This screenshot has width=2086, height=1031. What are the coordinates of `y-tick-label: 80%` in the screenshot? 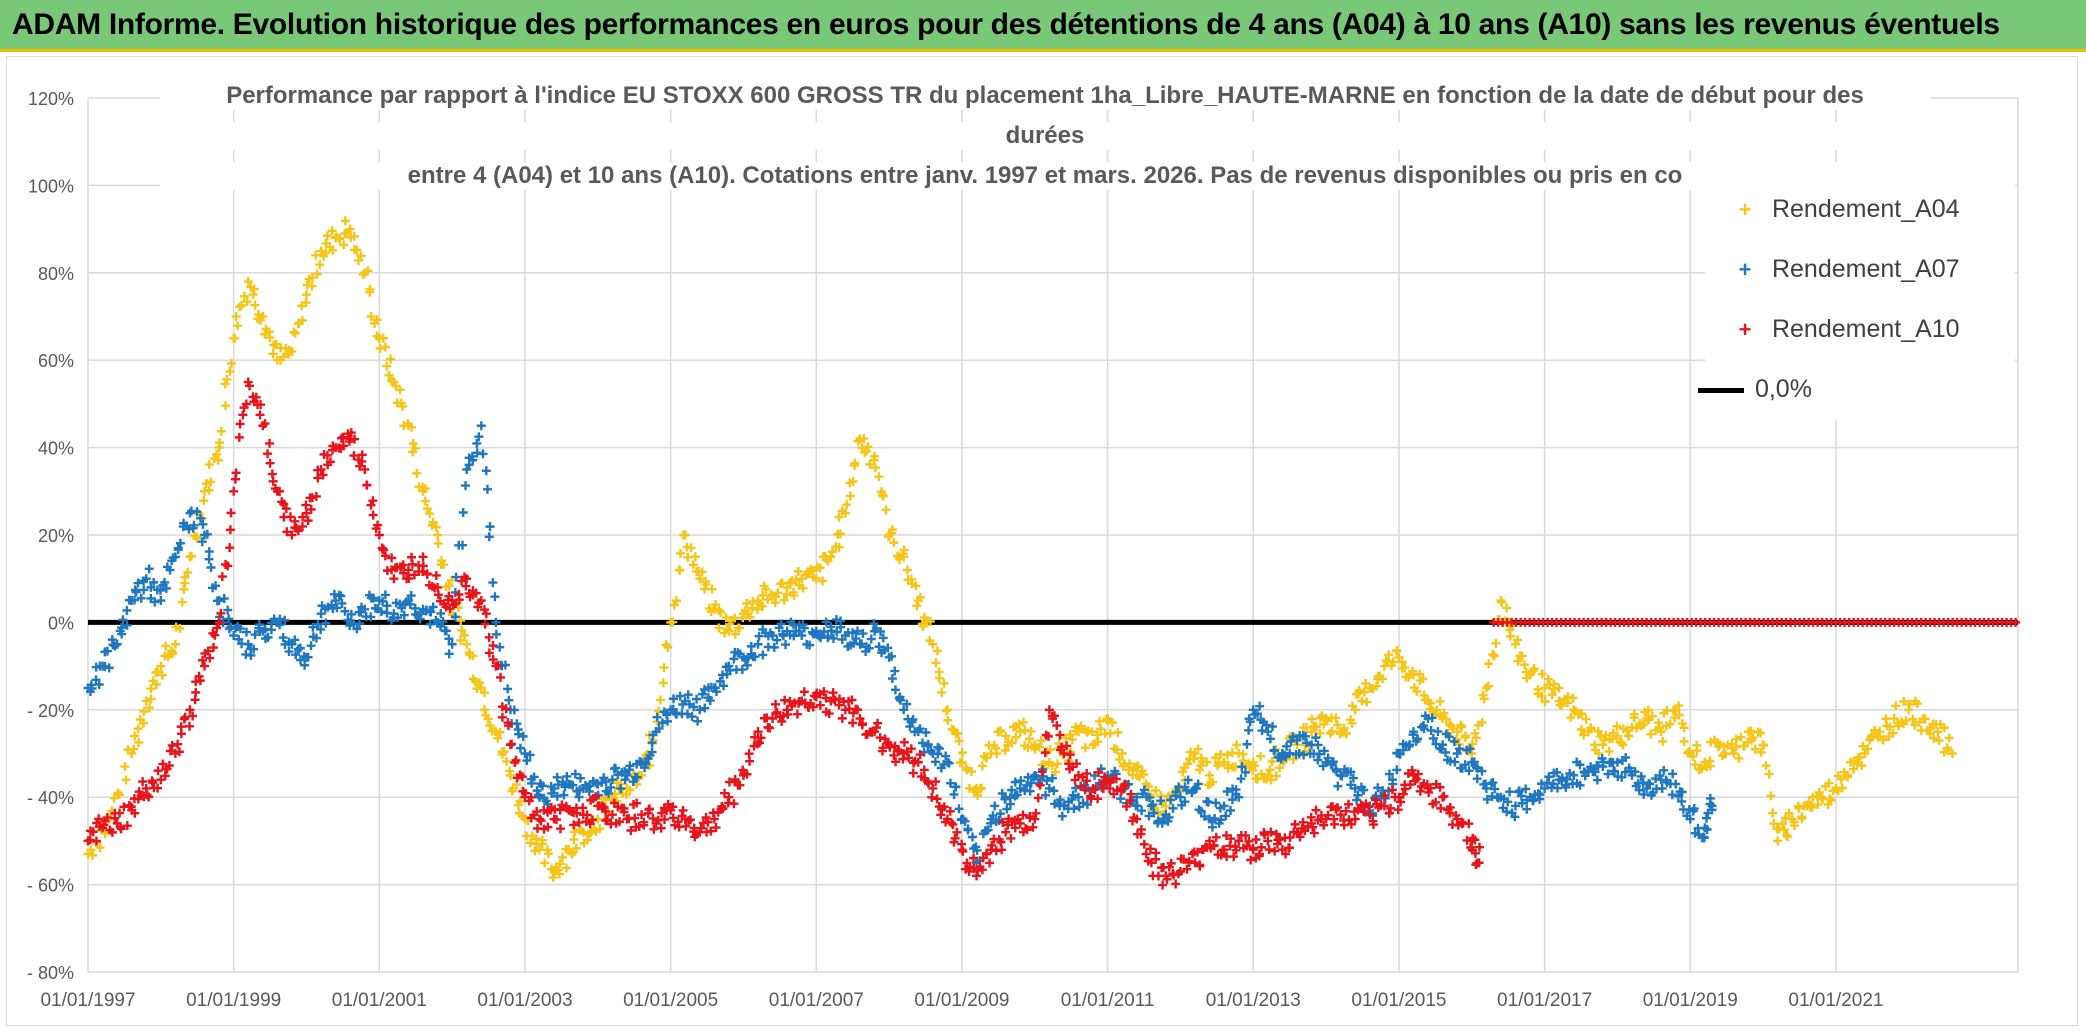 It's located at (56, 274).